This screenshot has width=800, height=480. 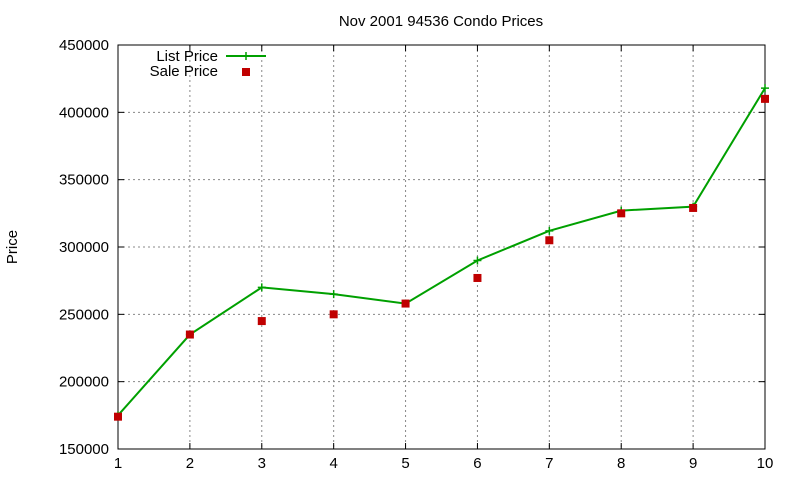 What do you see at coordinates (84, 382) in the screenshot?
I see `y-tick-label: 200000` at bounding box center [84, 382].